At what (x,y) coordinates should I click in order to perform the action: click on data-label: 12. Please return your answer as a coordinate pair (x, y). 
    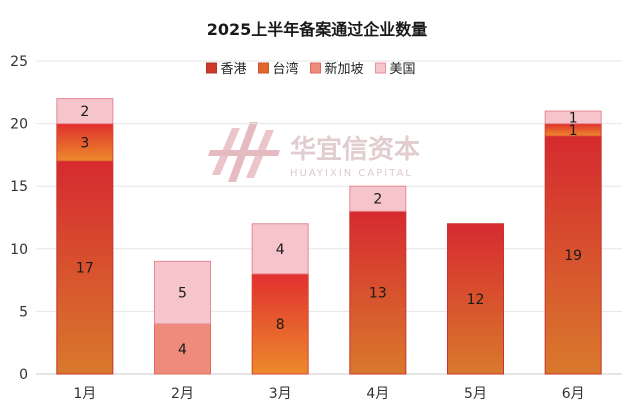
    Looking at the image, I should click on (476, 300).